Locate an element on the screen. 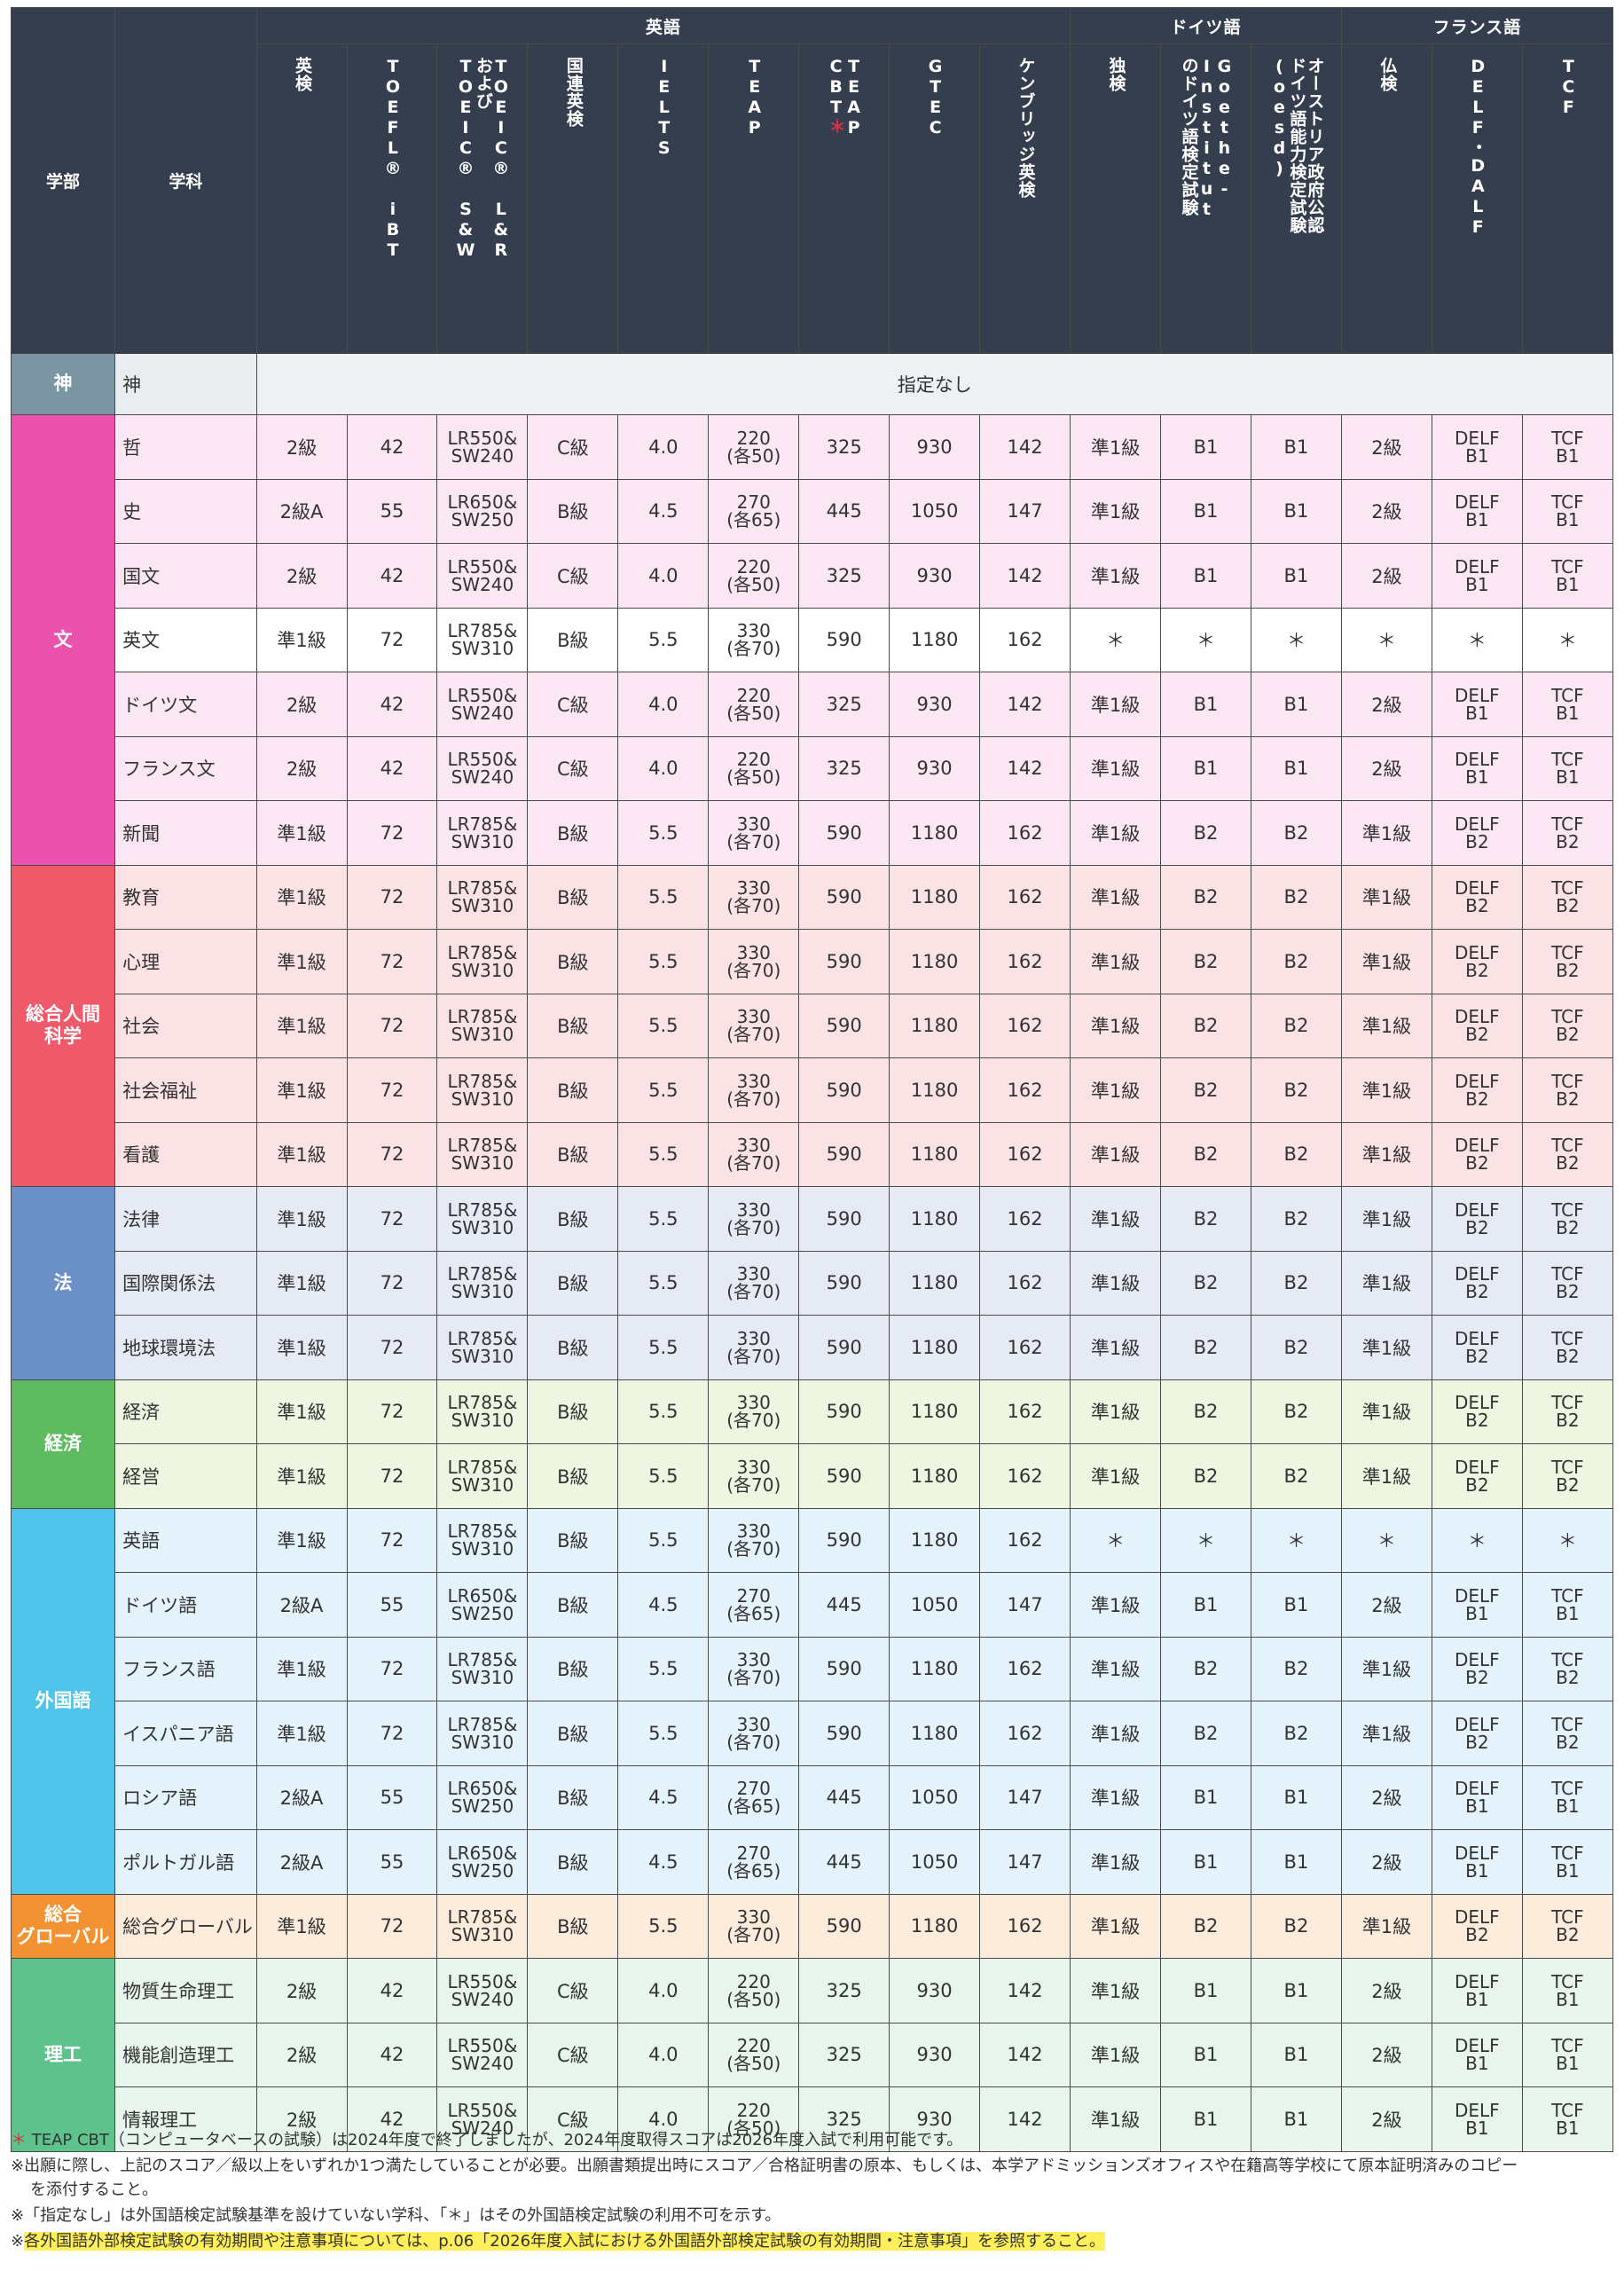  score-cell: LR550& SW240 is located at coordinates (482, 576).